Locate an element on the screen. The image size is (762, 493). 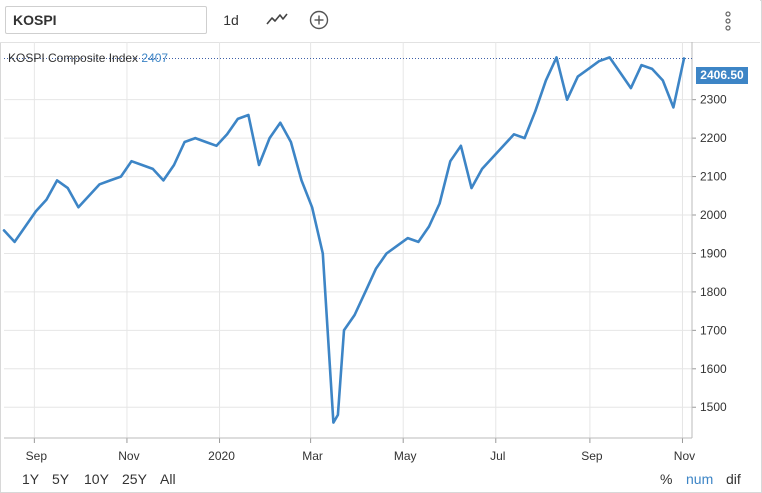
plus-circle-icon is located at coordinates (319, 20).